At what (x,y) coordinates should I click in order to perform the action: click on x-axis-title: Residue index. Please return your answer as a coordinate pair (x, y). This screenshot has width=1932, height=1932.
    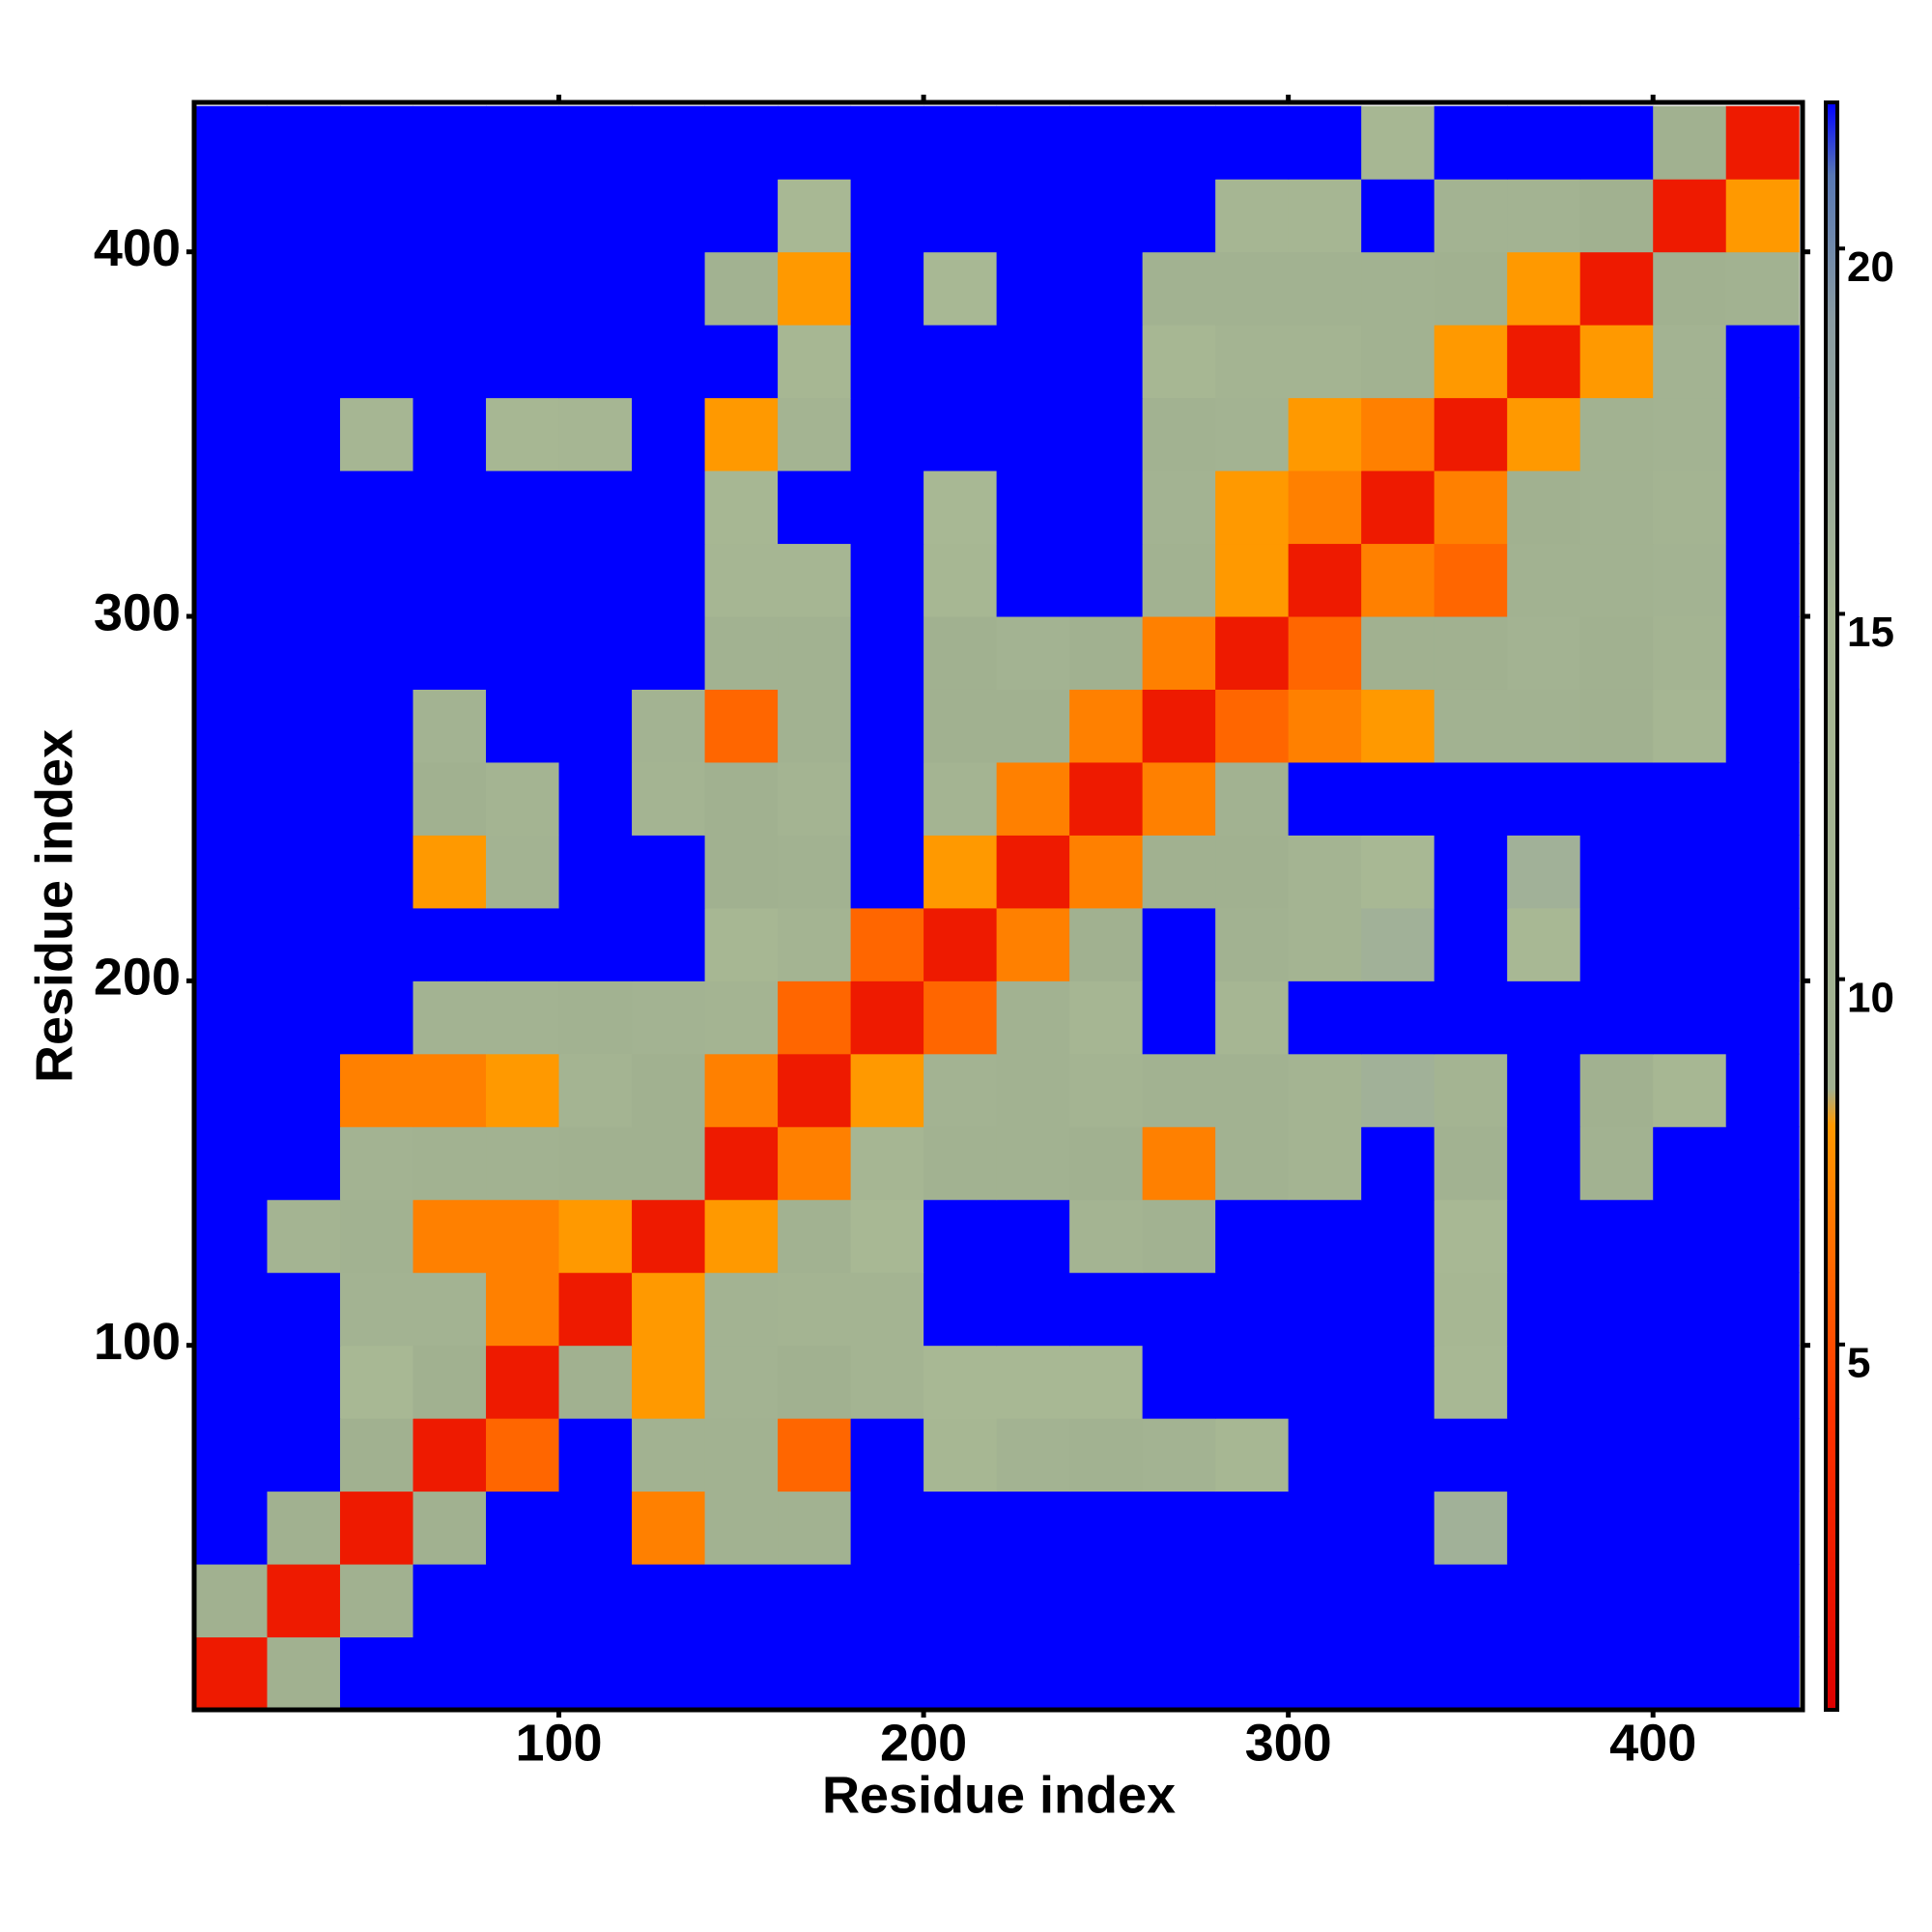
    Looking at the image, I should click on (999, 1795).